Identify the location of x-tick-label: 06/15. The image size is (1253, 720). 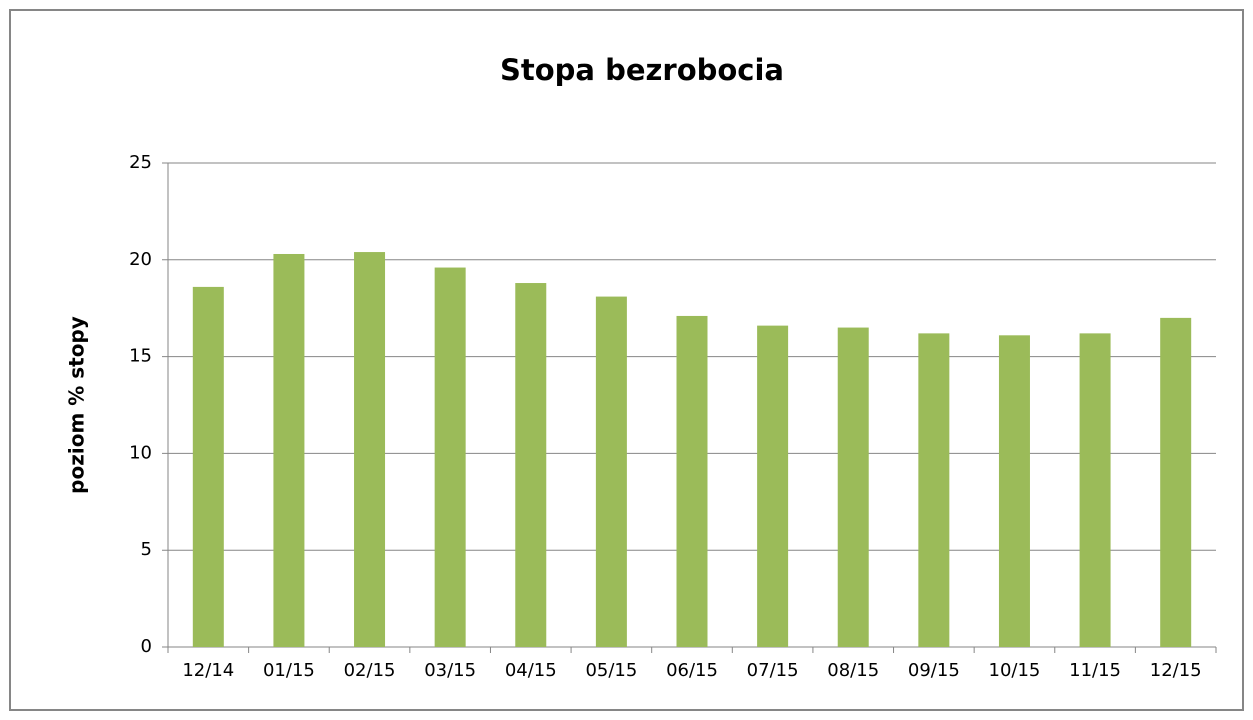
(692, 670).